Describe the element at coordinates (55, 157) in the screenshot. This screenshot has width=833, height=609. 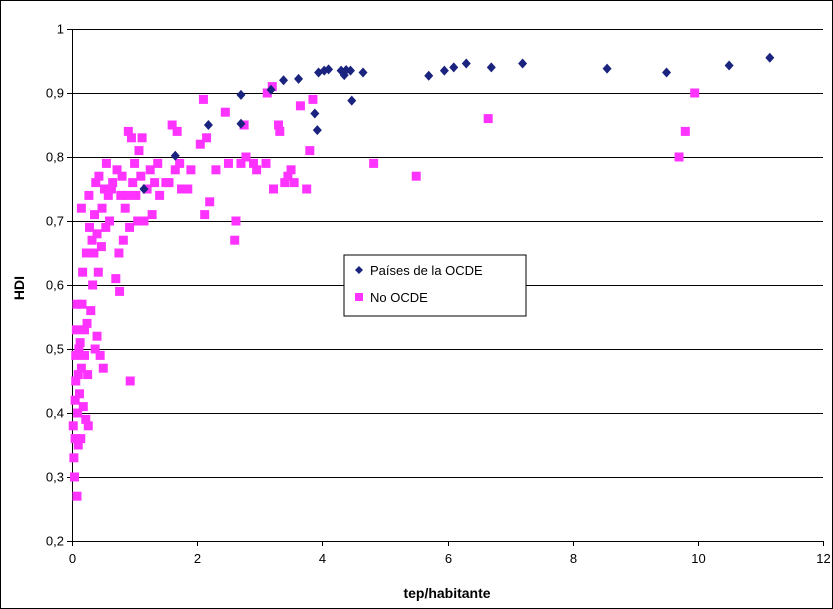
I see `y-tick-label: 0,8` at that location.